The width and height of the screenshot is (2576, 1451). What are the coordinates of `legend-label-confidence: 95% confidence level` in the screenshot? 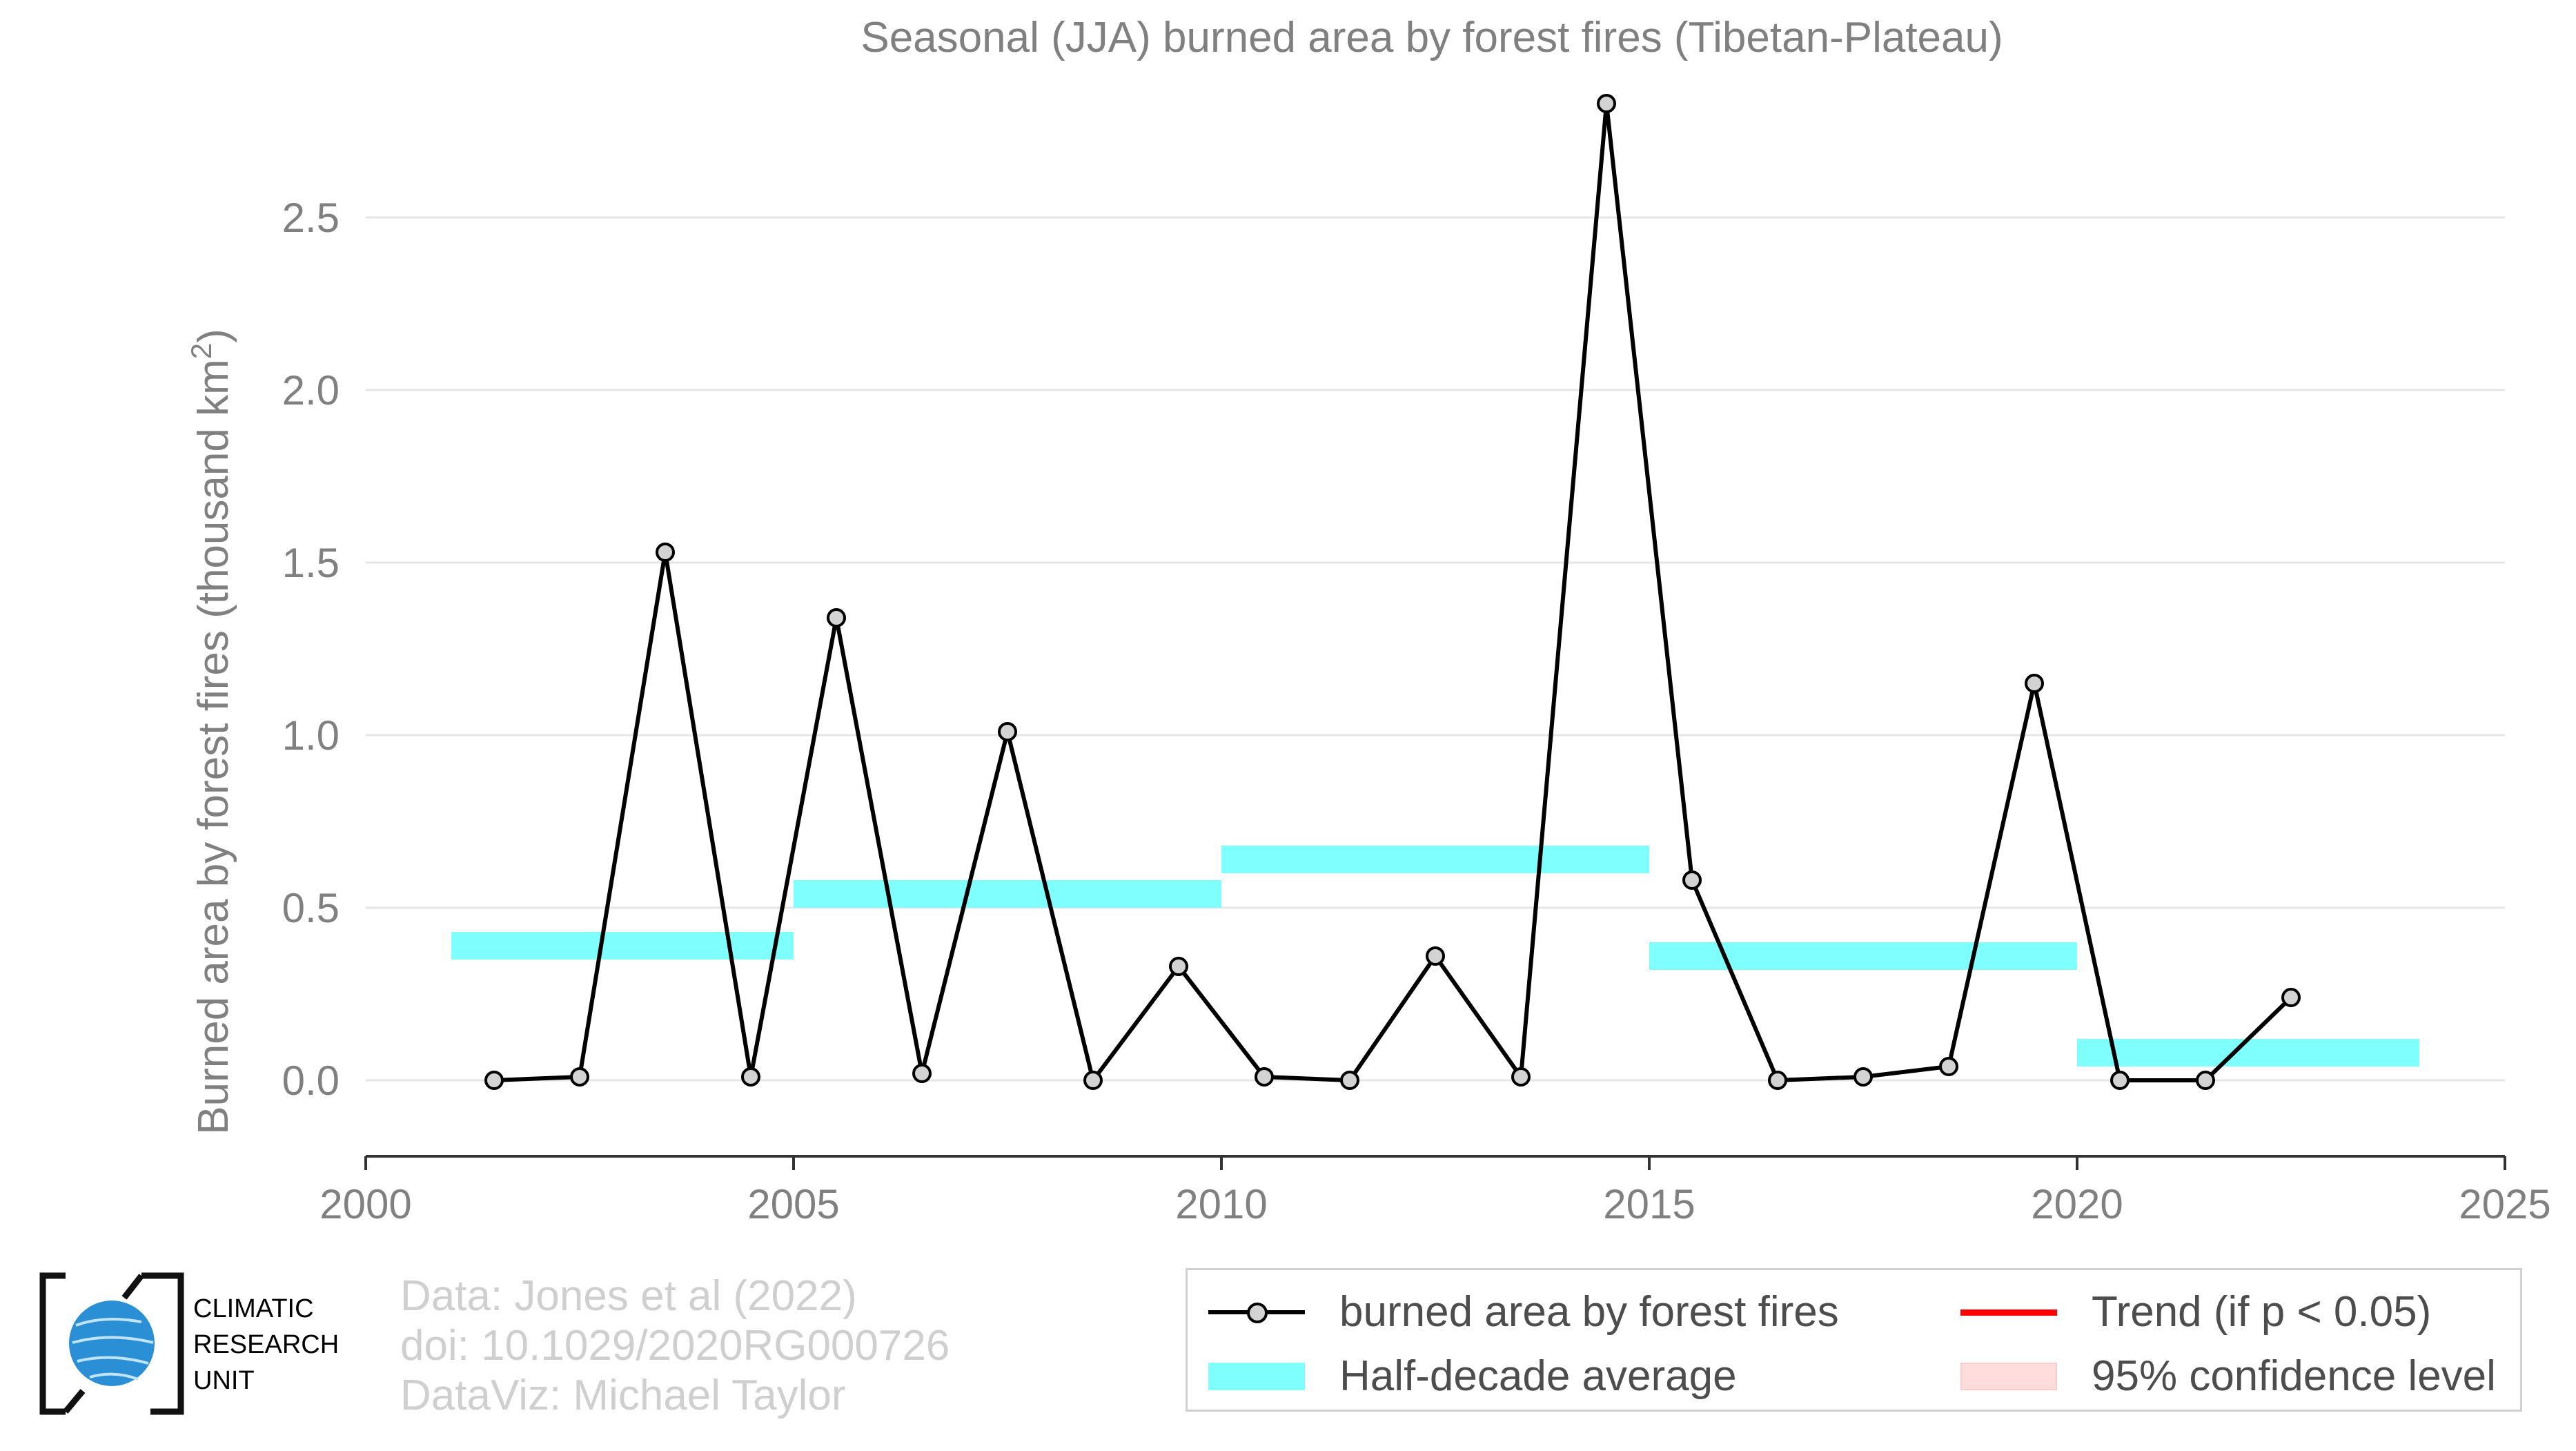 It's located at (2294, 1376).